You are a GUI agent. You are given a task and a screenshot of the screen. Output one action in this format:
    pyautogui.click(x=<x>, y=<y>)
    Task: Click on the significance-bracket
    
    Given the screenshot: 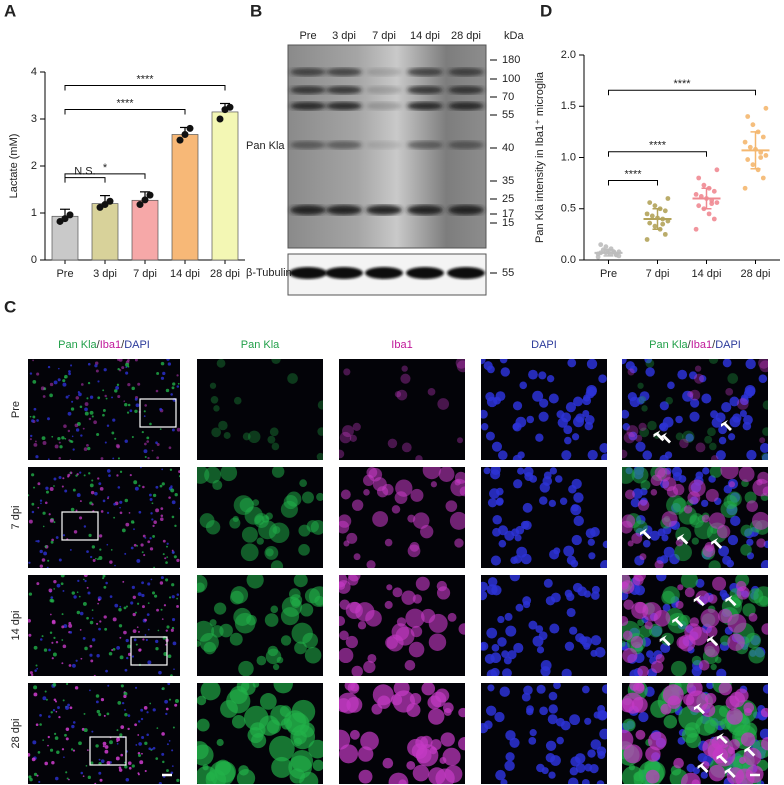 What is the action you would take?
    pyautogui.click(x=657, y=154)
    